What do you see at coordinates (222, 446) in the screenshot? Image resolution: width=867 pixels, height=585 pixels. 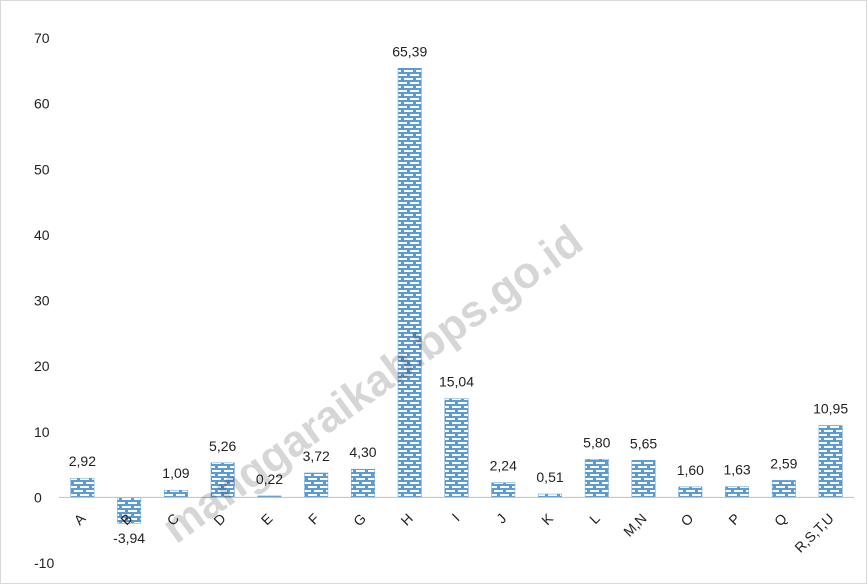 I see `data-label: 5,26` at bounding box center [222, 446].